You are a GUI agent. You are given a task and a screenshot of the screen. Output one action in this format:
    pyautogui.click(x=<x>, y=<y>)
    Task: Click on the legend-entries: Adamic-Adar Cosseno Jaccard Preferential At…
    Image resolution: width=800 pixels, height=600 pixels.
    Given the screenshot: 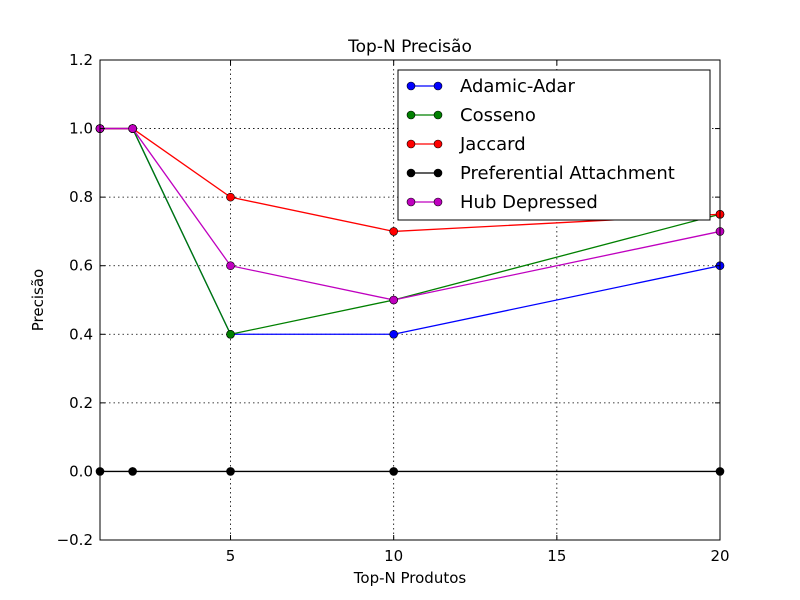 What is the action you would take?
    pyautogui.click(x=540, y=144)
    